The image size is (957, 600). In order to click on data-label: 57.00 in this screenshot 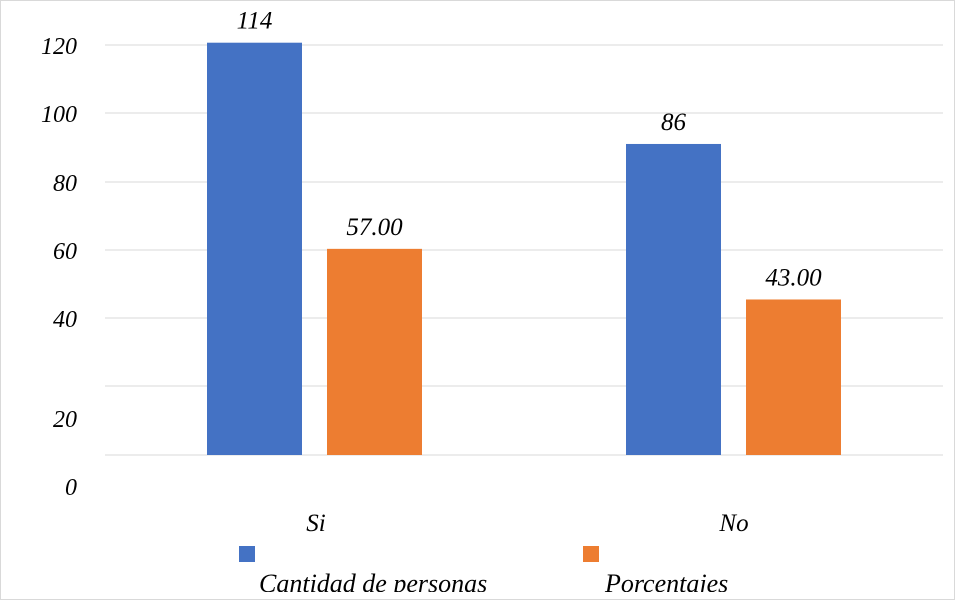, I will do `click(374, 227)`.